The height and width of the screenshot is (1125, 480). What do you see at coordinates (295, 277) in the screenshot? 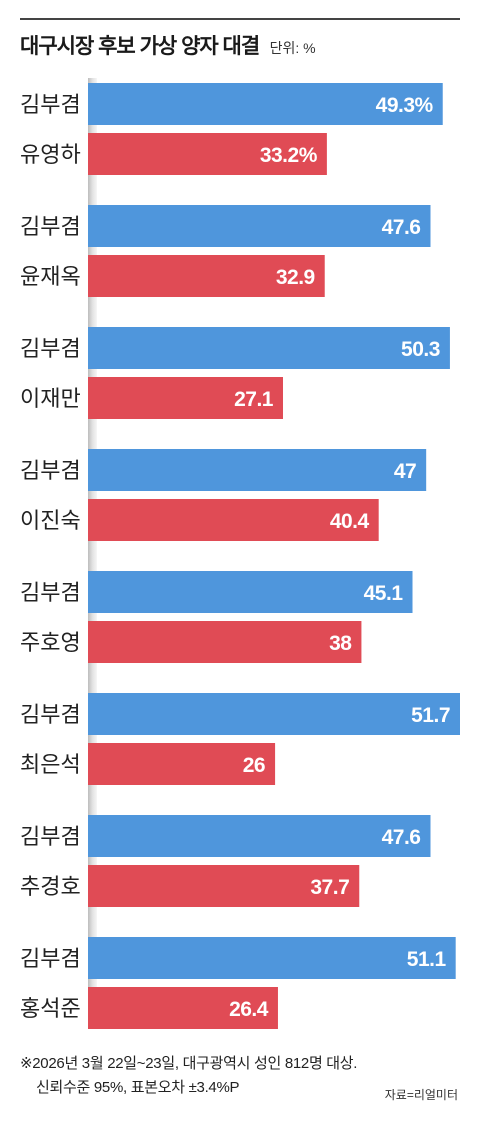
I see `value-label: 32.9` at bounding box center [295, 277].